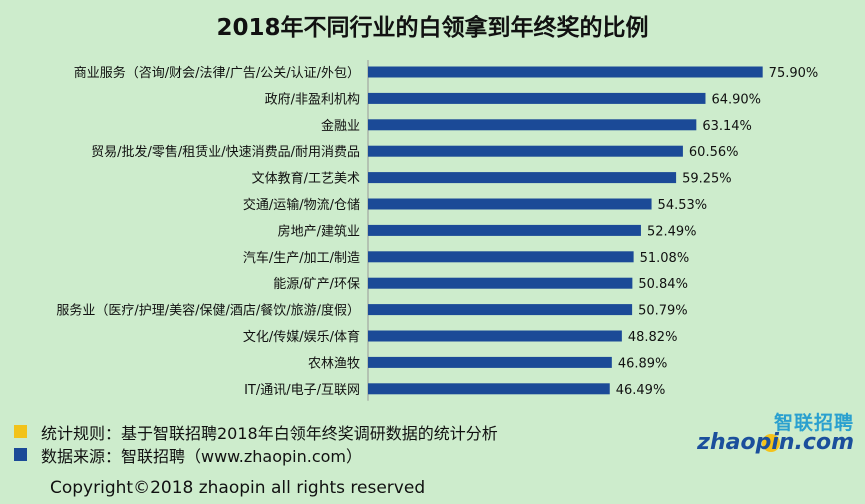 The image size is (865, 504). What do you see at coordinates (663, 311) in the screenshot?
I see `value-label: 50.79%` at bounding box center [663, 311].